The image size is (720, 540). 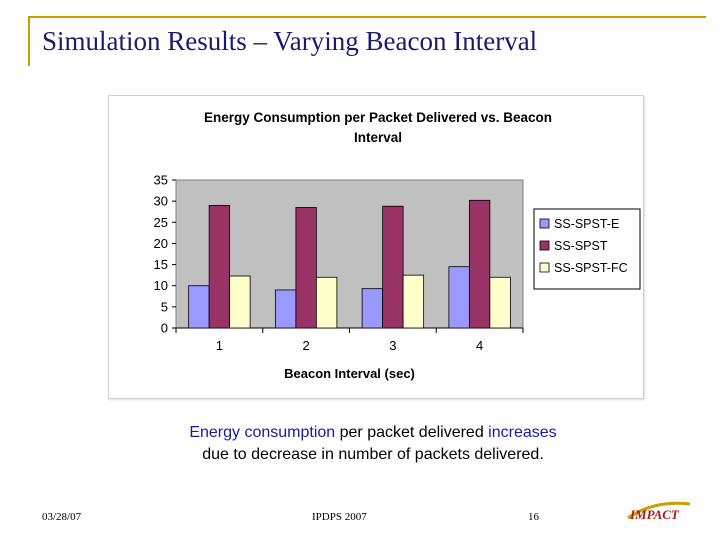 What do you see at coordinates (161, 180) in the screenshot?
I see `y-tick-label: 35` at bounding box center [161, 180].